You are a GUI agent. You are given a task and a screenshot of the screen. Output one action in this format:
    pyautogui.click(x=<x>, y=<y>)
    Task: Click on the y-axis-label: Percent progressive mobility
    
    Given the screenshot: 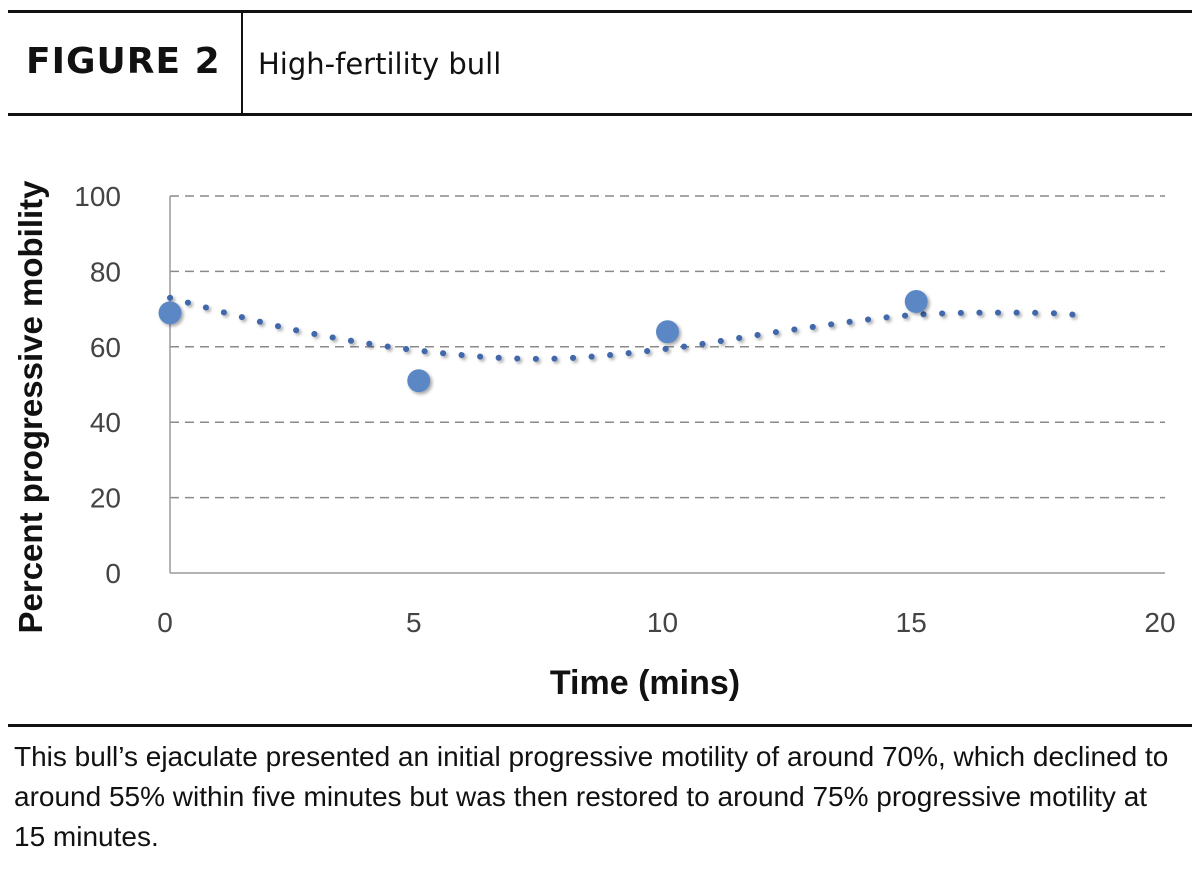 What is the action you would take?
    pyautogui.click(x=30, y=407)
    